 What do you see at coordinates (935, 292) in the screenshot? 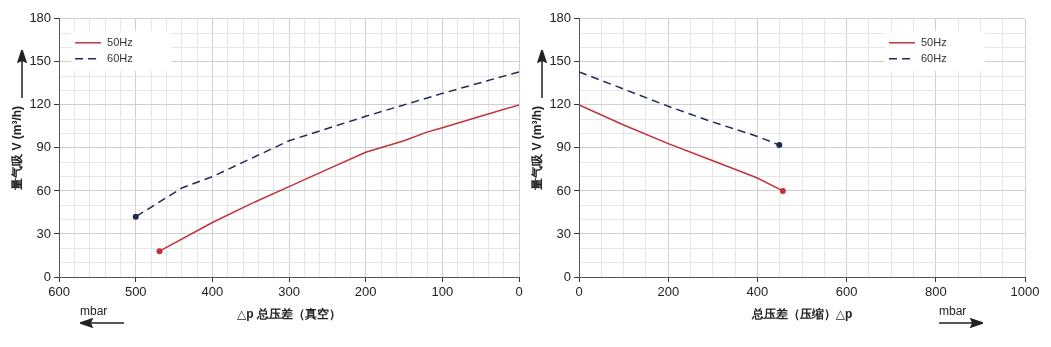
I see `x-tick-label: 800` at bounding box center [935, 292].